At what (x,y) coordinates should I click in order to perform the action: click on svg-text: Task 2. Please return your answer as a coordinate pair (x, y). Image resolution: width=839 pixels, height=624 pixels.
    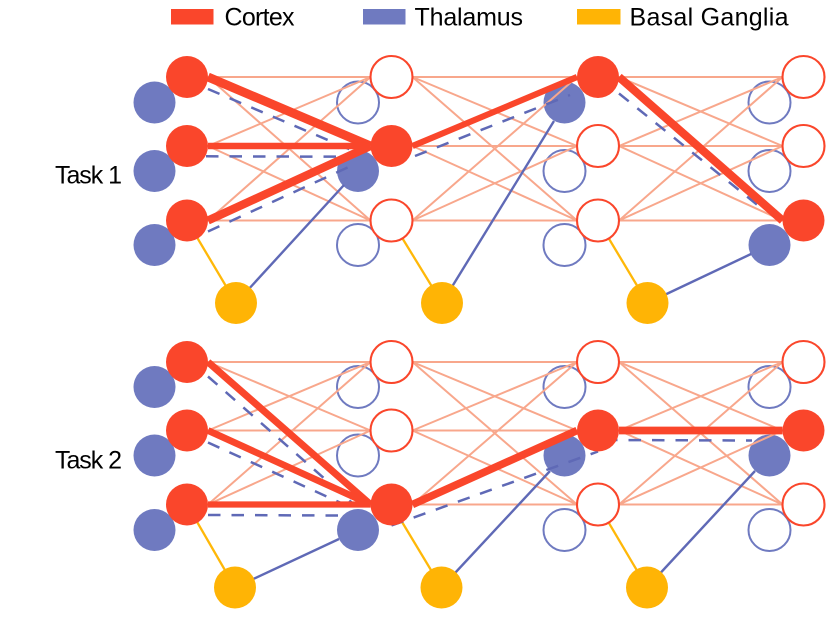
    Looking at the image, I should click on (88, 461).